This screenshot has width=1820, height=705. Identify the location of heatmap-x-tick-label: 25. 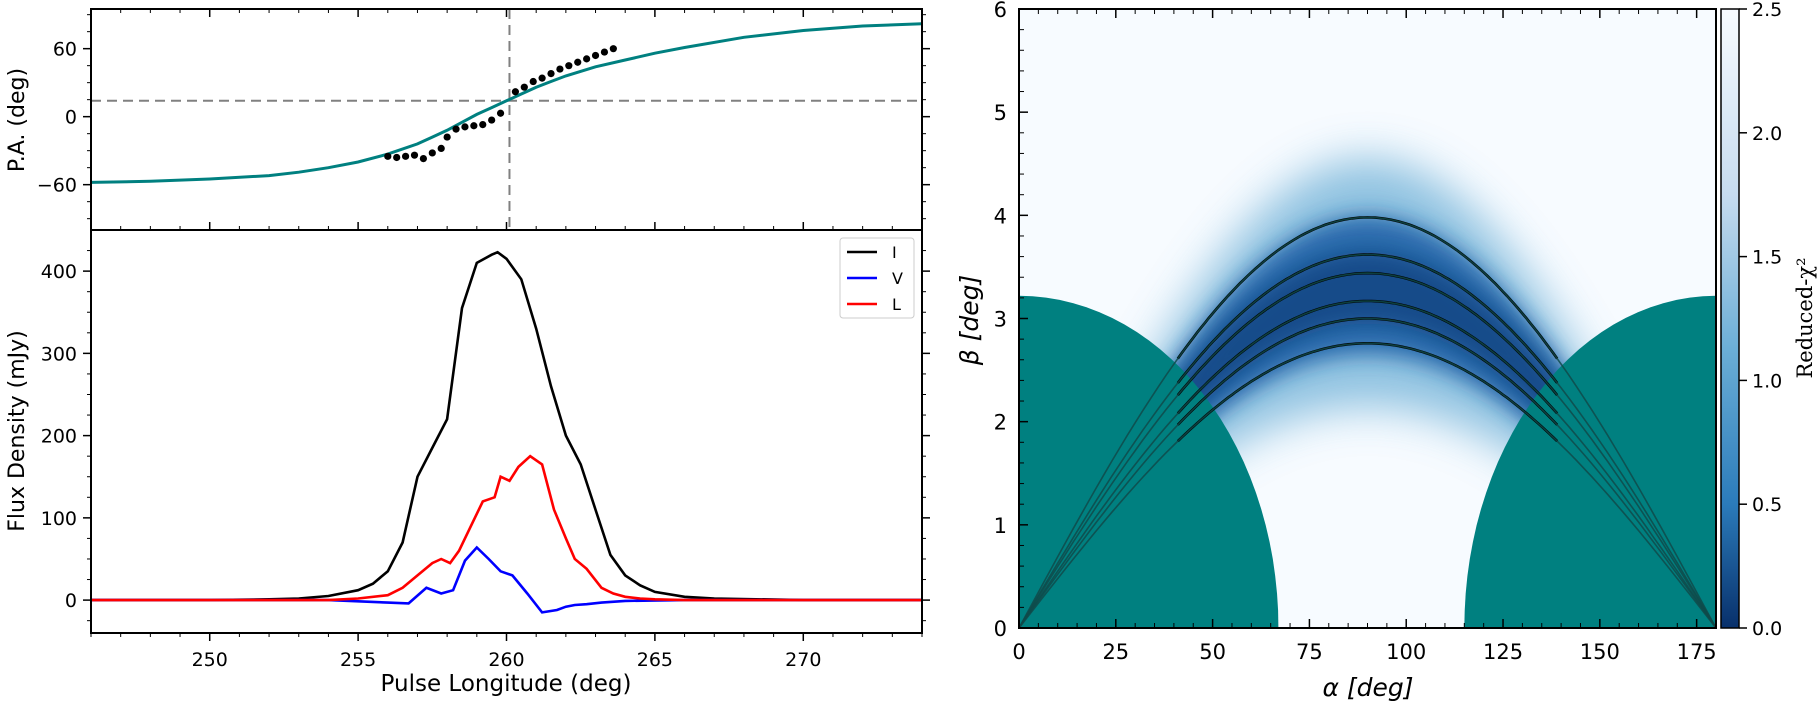
(1115, 652).